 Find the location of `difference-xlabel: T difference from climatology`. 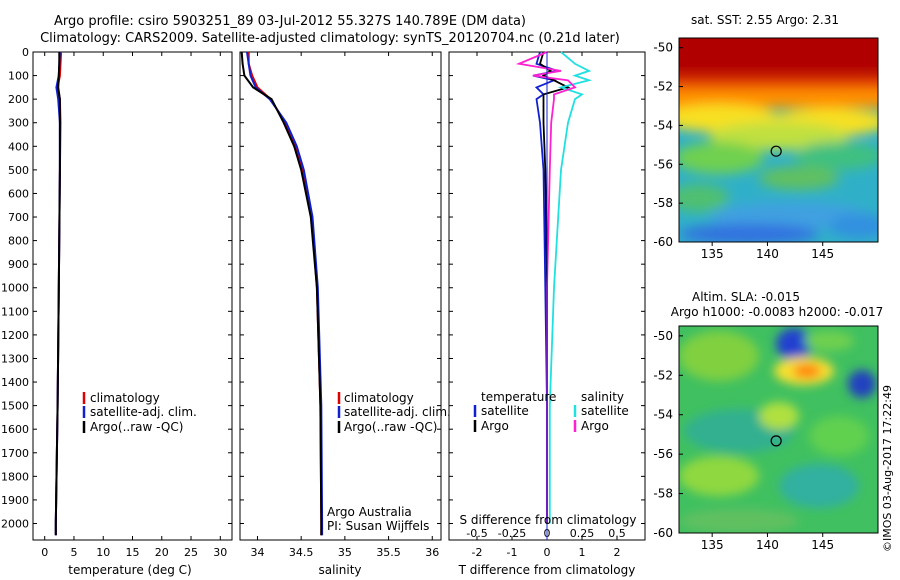

difference-xlabel: T difference from climatology is located at coordinates (547, 570).